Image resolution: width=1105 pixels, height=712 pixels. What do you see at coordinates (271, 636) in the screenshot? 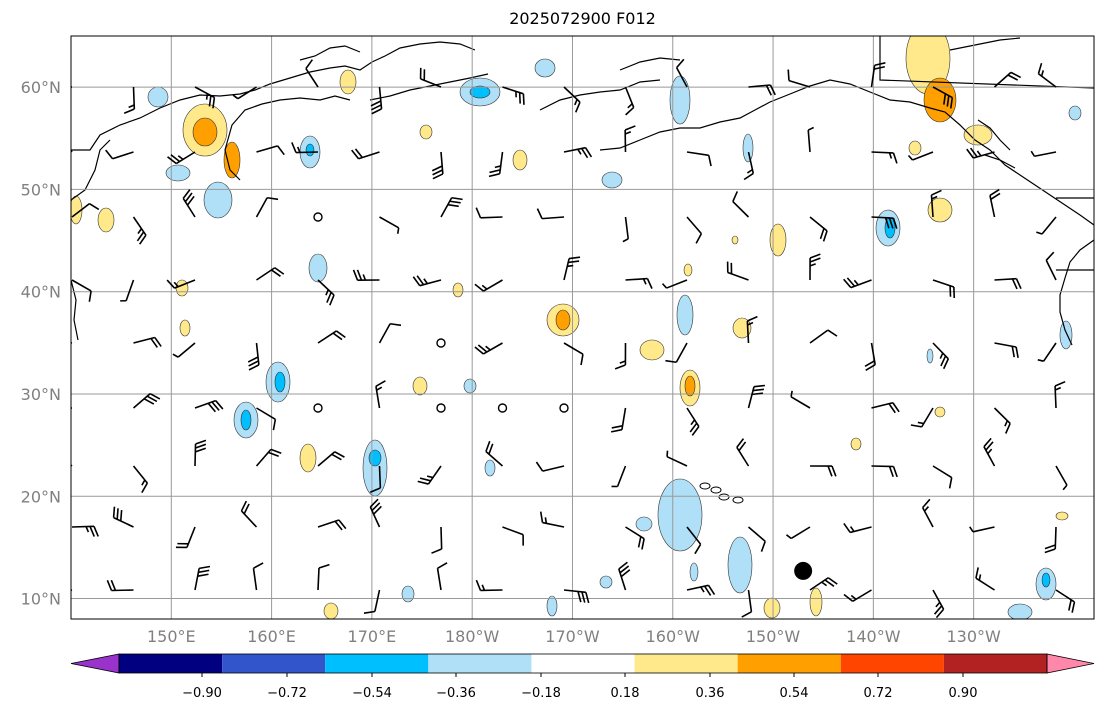
I see `lon-label: 160°E` at bounding box center [271, 636].